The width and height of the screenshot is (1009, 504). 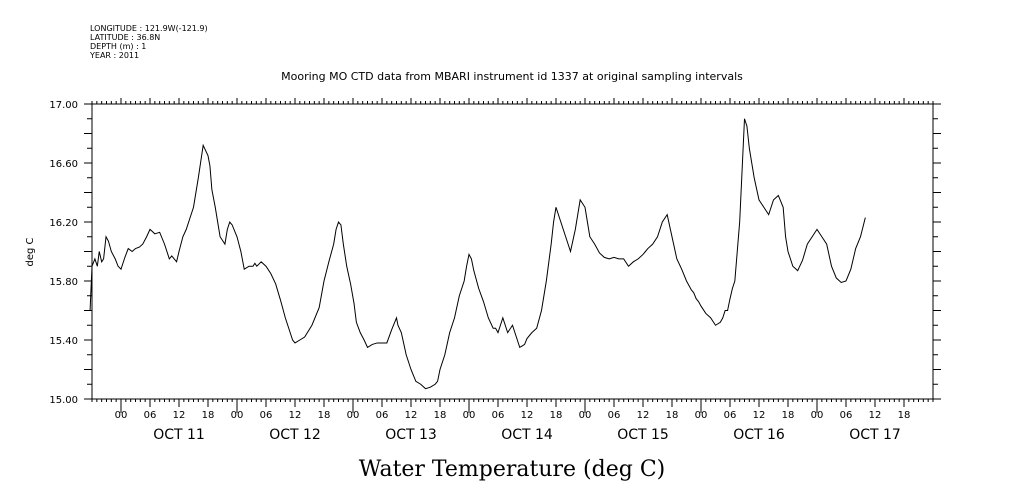 What do you see at coordinates (30, 251) in the screenshot?
I see `y-axis-label: deg C` at bounding box center [30, 251].